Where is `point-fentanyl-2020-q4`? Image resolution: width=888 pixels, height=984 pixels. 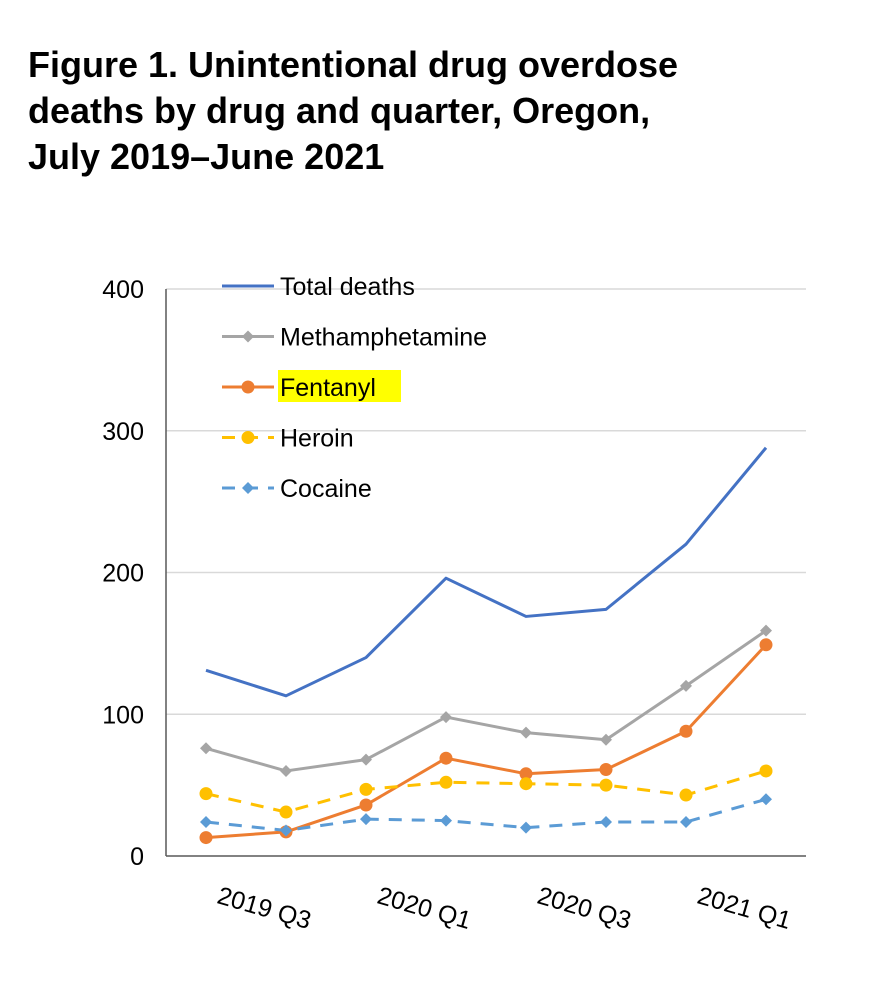 point-fentanyl-2020-q4 is located at coordinates (606, 770).